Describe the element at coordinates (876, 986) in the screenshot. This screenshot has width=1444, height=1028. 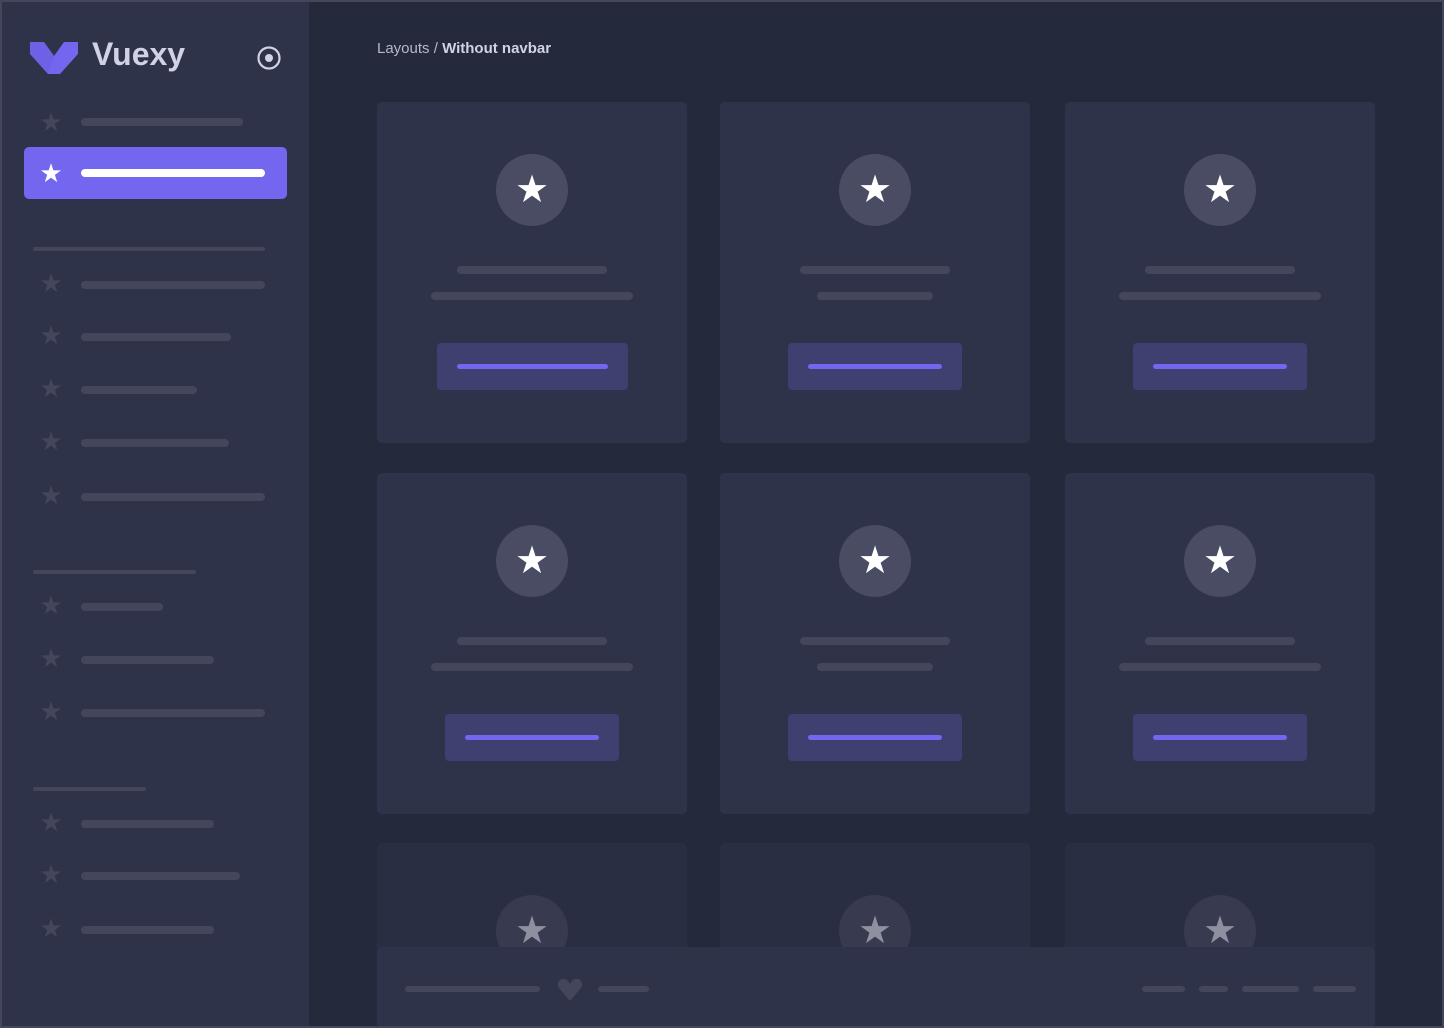
I see `footer` at that location.